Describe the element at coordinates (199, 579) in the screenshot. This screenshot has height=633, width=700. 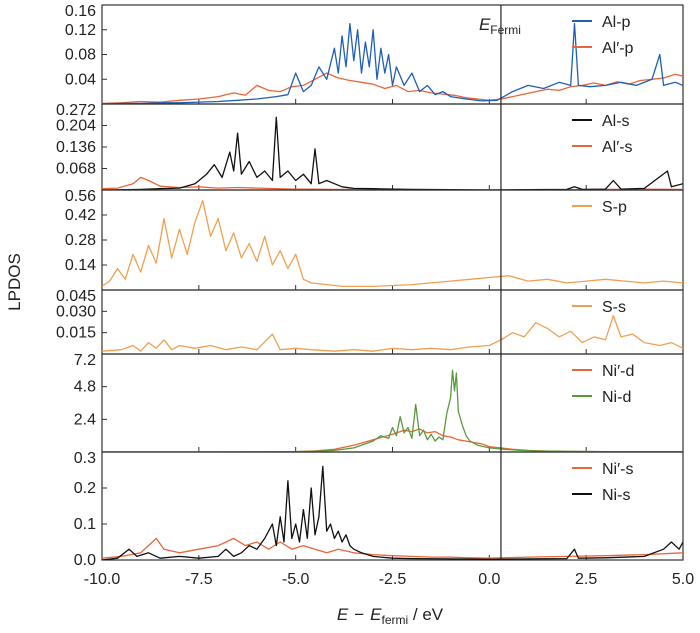
I see `x-tick-label: -7.5` at that location.